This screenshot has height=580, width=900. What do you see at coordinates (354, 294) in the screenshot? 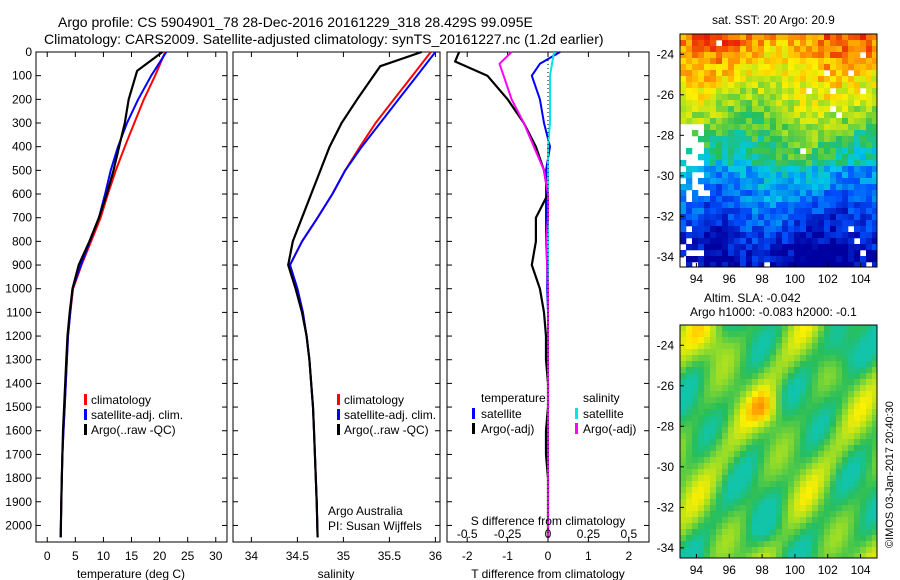
I see `salinity-argo-line` at bounding box center [354, 294].